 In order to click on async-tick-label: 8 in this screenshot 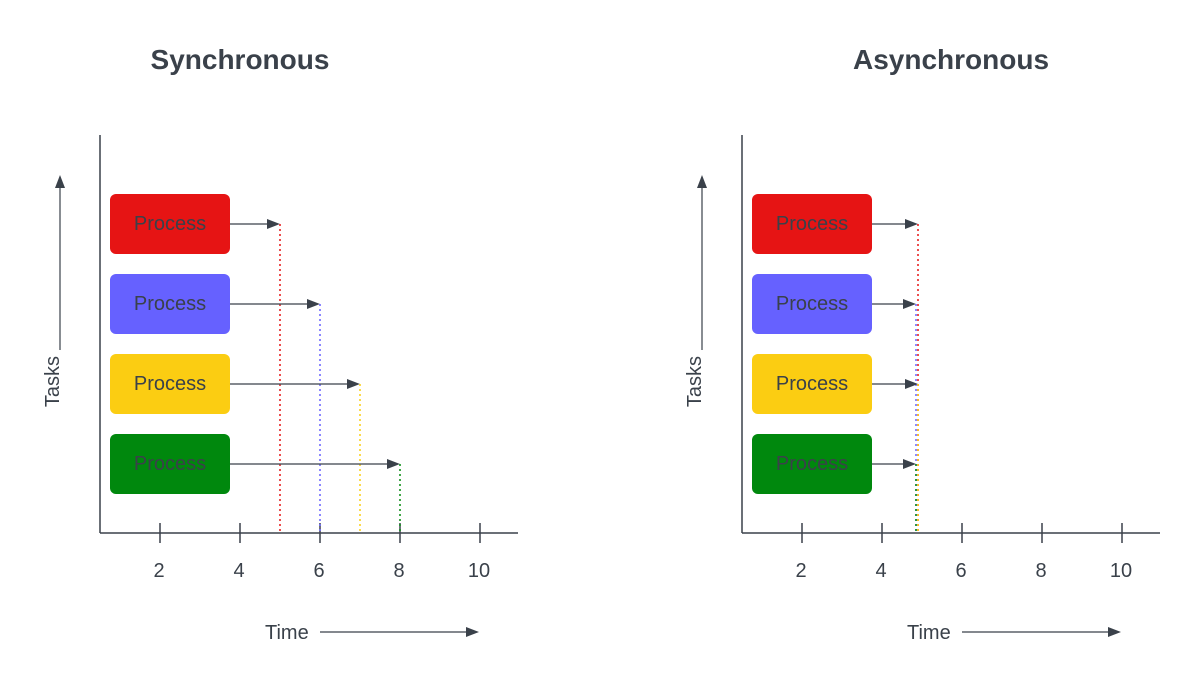, I will do `click(1041, 571)`.